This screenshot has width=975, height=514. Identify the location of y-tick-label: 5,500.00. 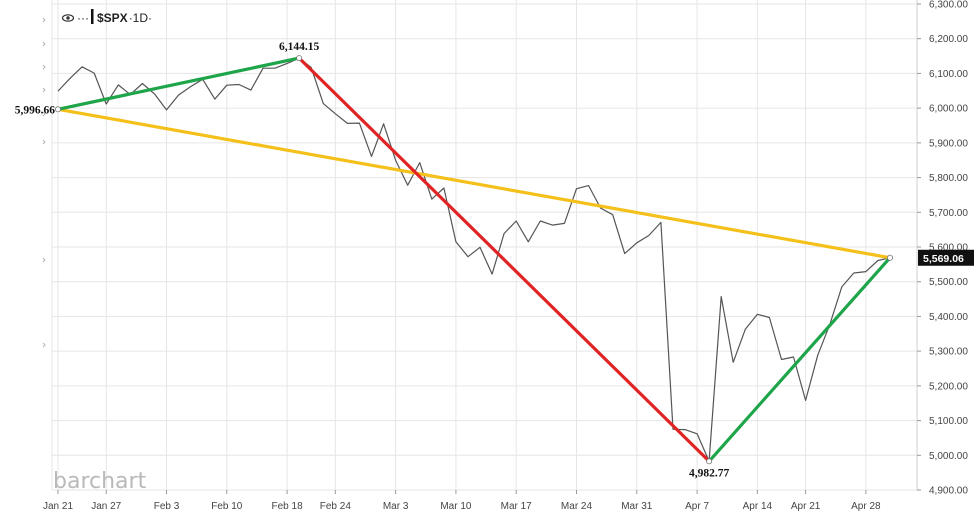
(948, 282).